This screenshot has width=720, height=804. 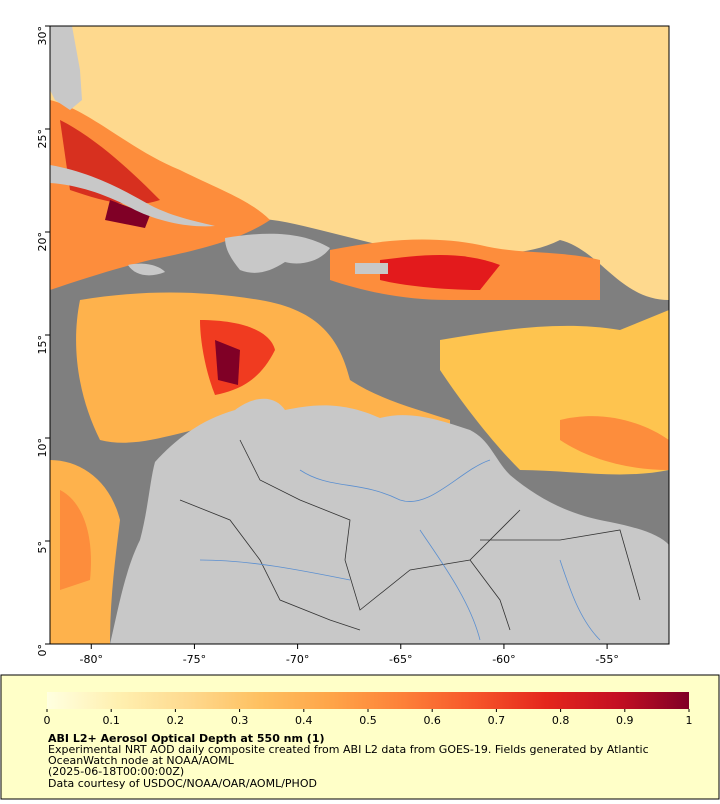 I want to click on x-tick-label: -60°, so click(x=503, y=659).